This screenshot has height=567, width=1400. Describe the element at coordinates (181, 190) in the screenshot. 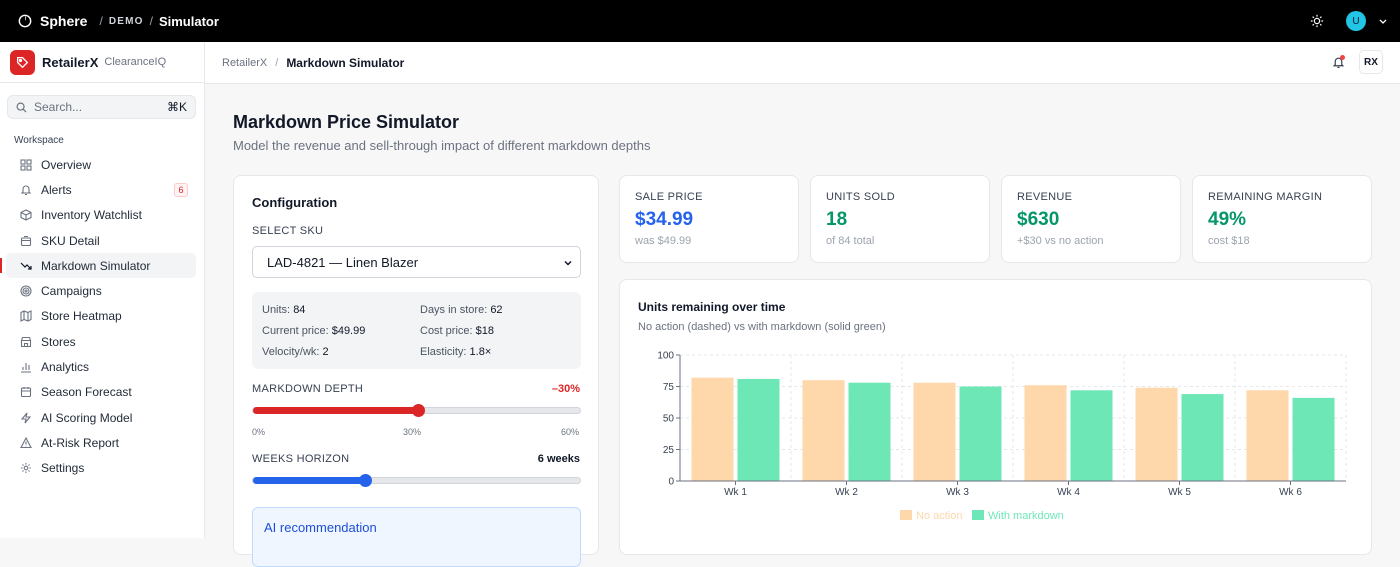

I see `alerts-count-badge: 6` at that location.